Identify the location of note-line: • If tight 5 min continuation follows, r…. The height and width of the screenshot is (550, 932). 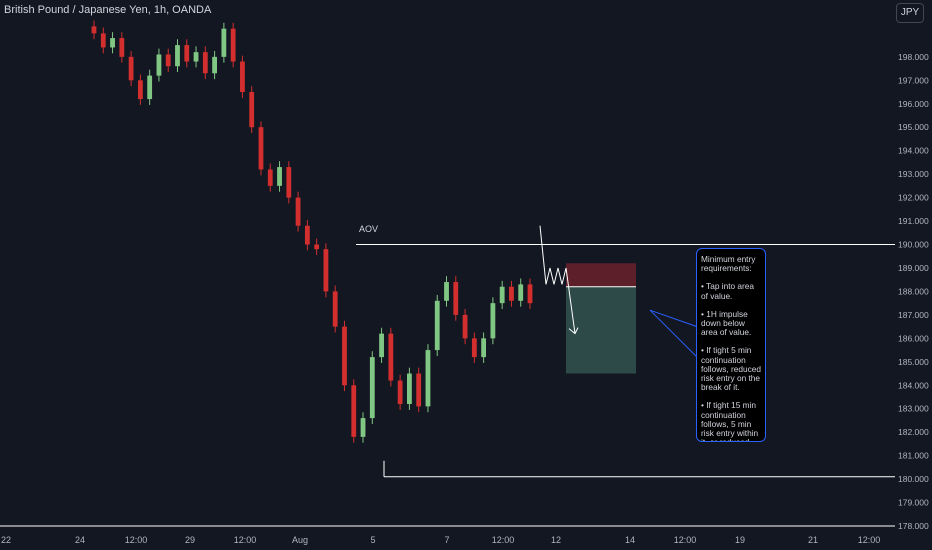
(731, 369).